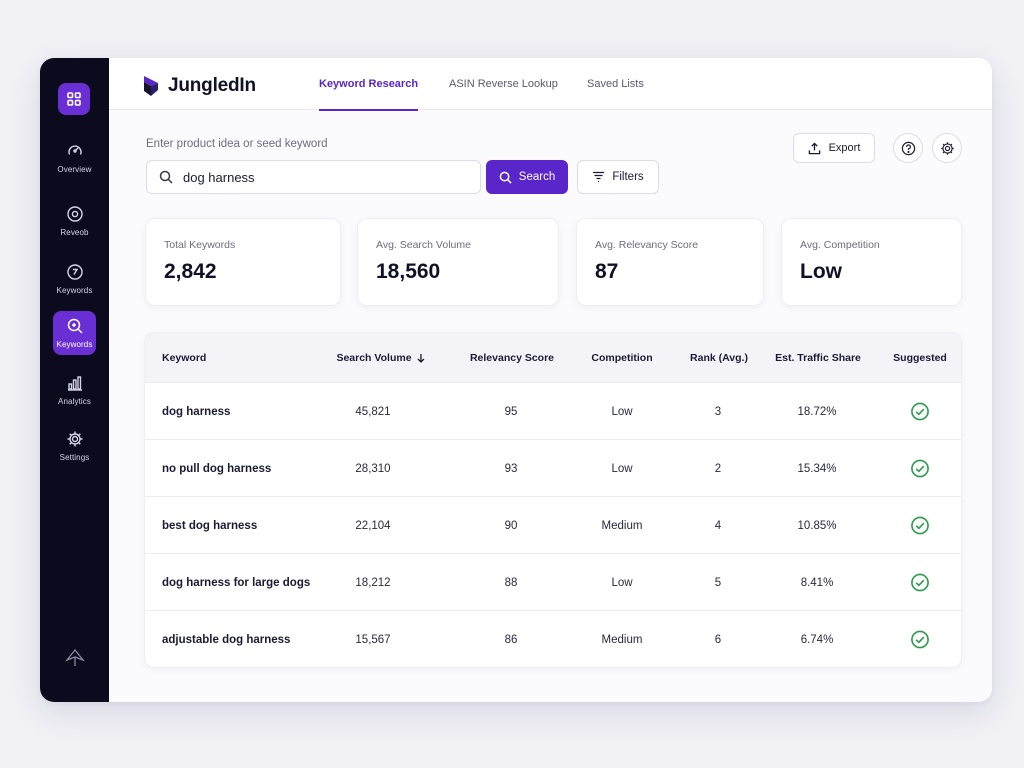 This screenshot has width=1024, height=768. What do you see at coordinates (373, 582) in the screenshot?
I see `cell-search-volume: 18,212` at bounding box center [373, 582].